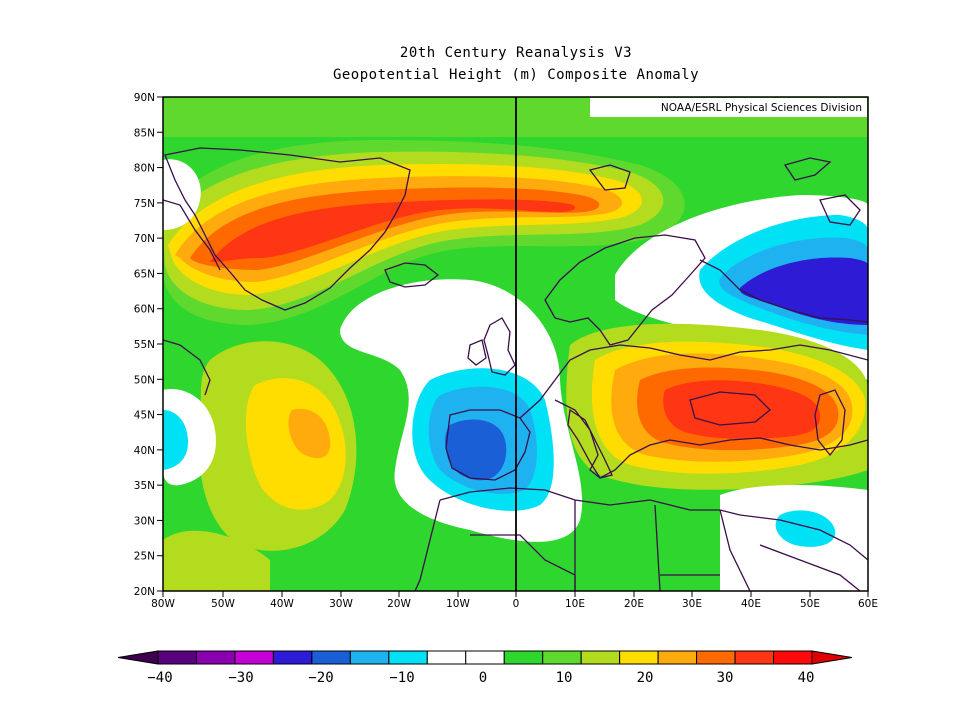 The width and height of the screenshot is (960, 720). I want to click on colorbar-label: −40, so click(159, 678).